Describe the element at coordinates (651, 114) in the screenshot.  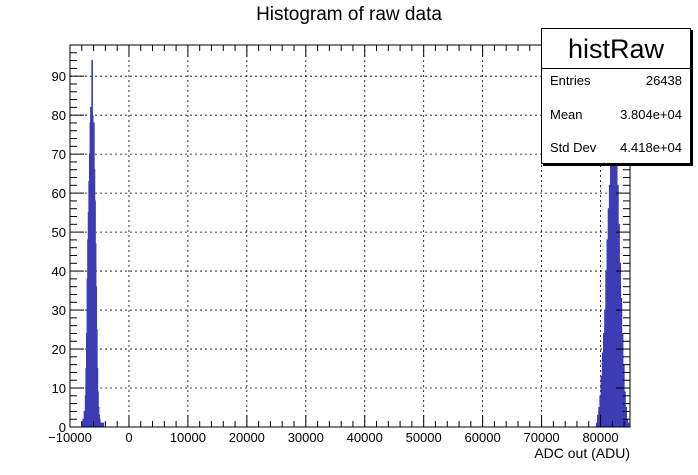
I see `stats-value: 3.804e+04` at that location.